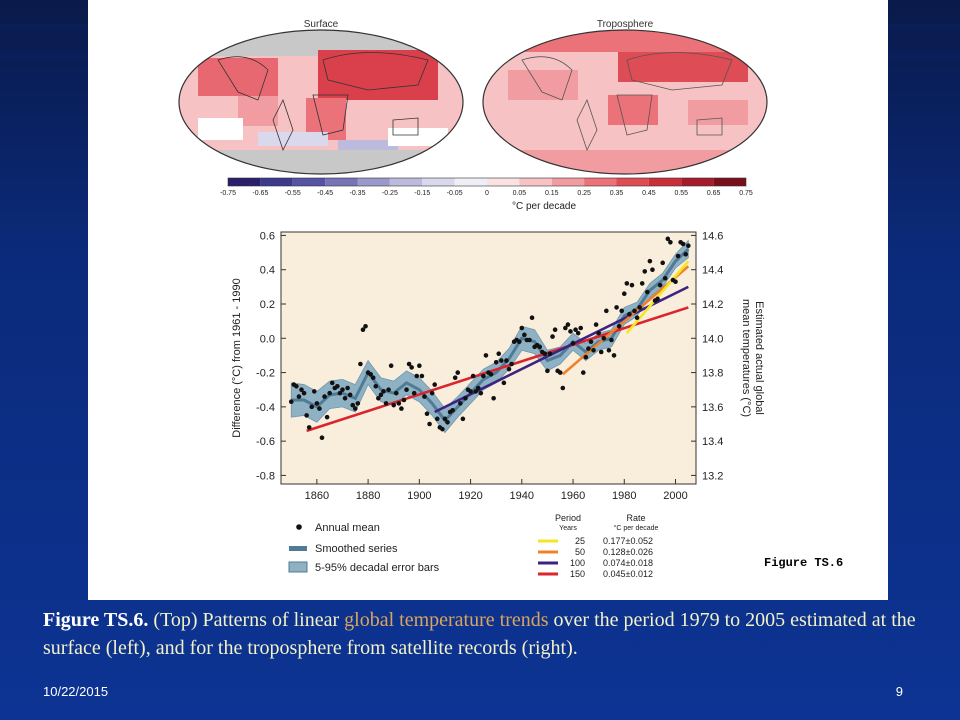 The width and height of the screenshot is (960, 720). What do you see at coordinates (265, 374) in the screenshot?
I see `y-tick-label-left: -0.2` at bounding box center [265, 374].